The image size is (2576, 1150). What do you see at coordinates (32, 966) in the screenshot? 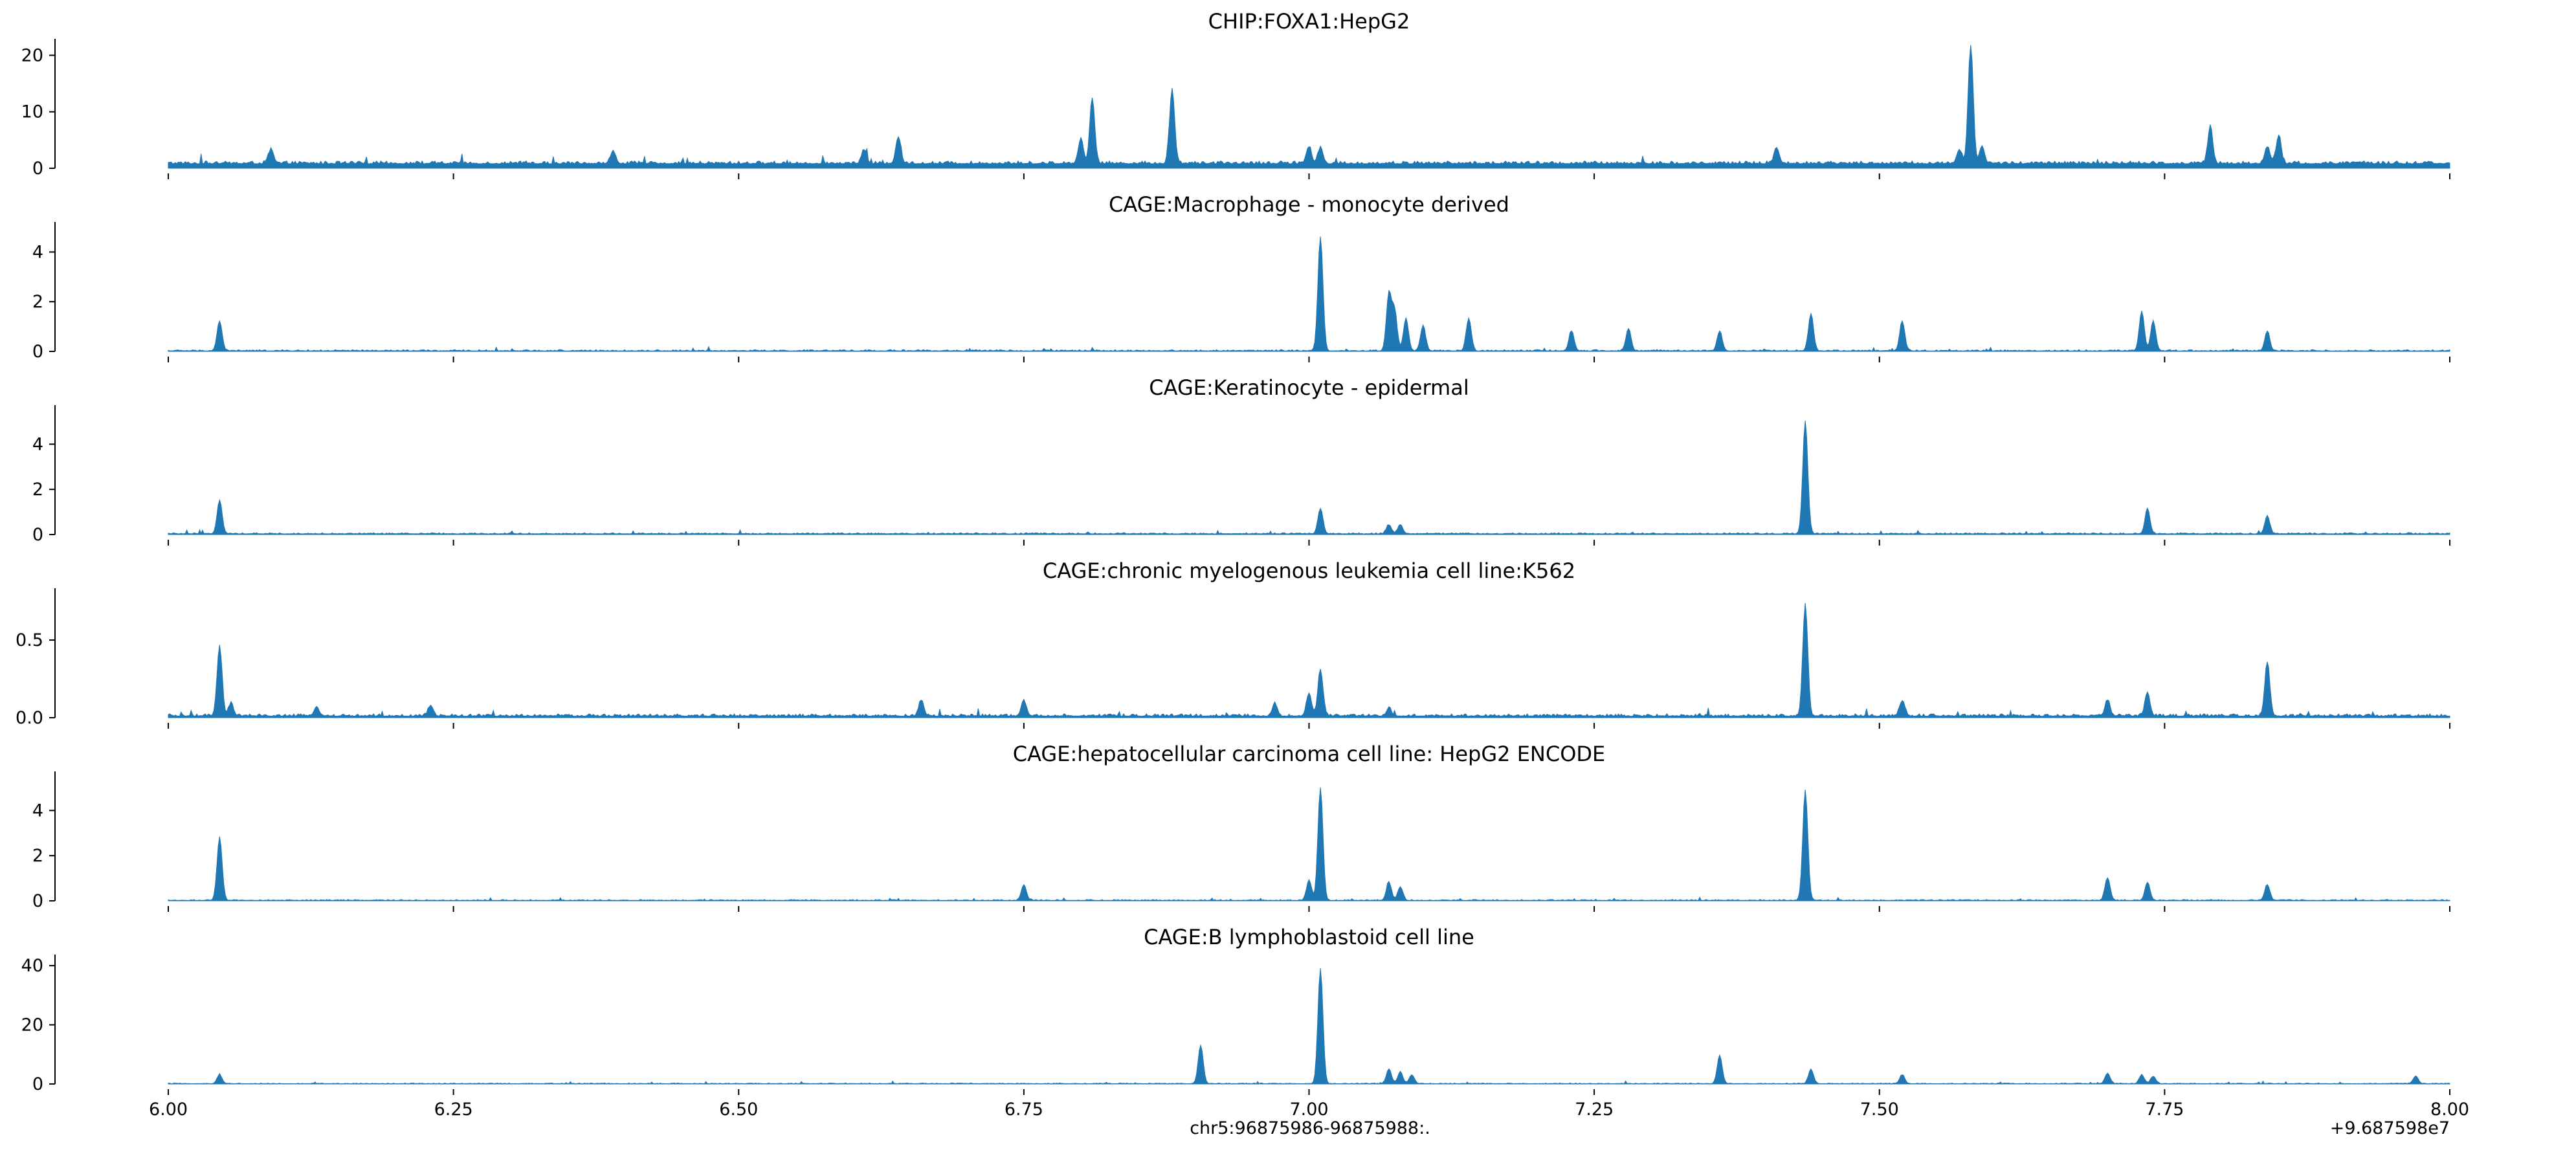
I see `y-tick-label: 40` at bounding box center [32, 966].